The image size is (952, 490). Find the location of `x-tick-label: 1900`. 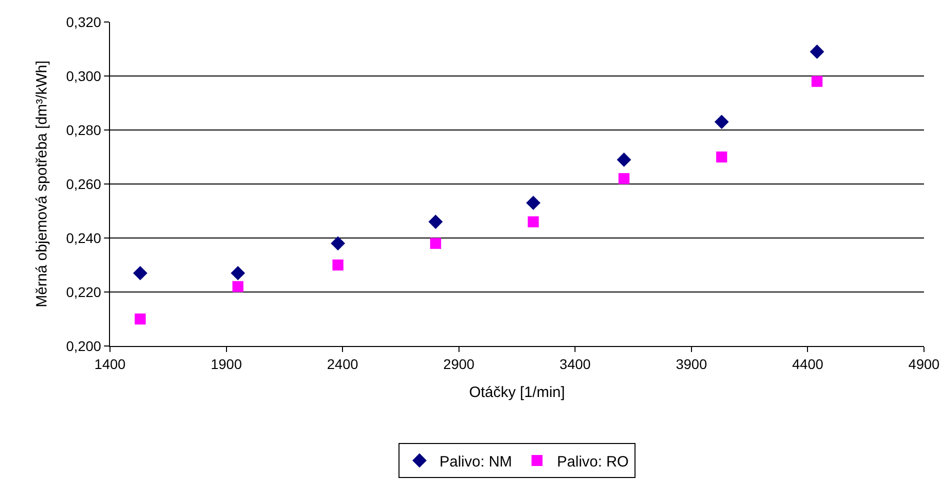

x-tick-label: 1900 is located at coordinates (226, 364).